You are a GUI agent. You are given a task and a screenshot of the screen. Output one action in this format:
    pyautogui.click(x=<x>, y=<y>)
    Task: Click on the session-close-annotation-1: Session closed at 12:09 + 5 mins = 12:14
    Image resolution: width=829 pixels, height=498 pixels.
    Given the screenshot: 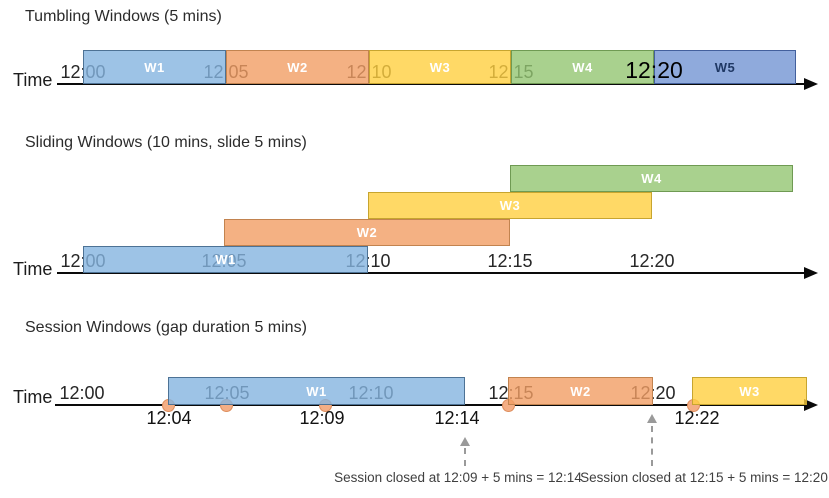 What is the action you would take?
    pyautogui.click(x=458, y=477)
    